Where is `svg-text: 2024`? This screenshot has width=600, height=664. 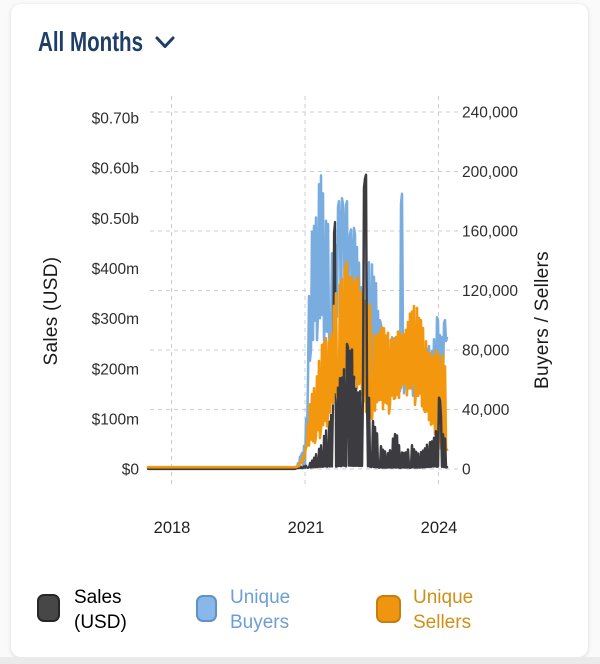
svg-text: 2024 is located at coordinates (439, 528).